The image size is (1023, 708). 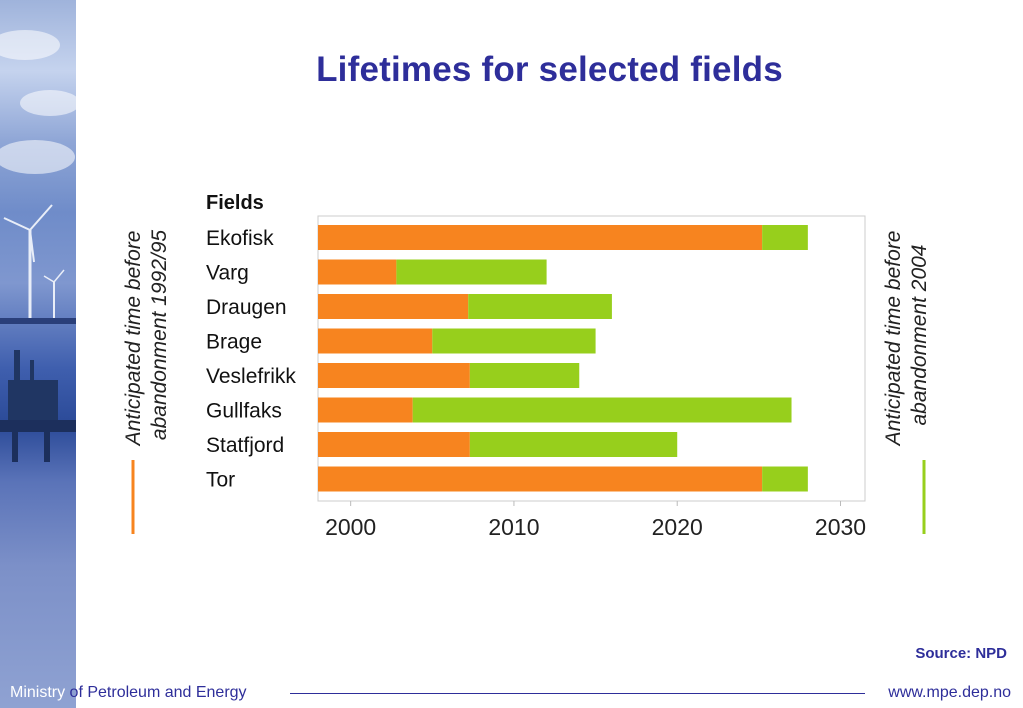 What do you see at coordinates (513, 527) in the screenshot?
I see `x-tick-label-2010: 2010` at bounding box center [513, 527].